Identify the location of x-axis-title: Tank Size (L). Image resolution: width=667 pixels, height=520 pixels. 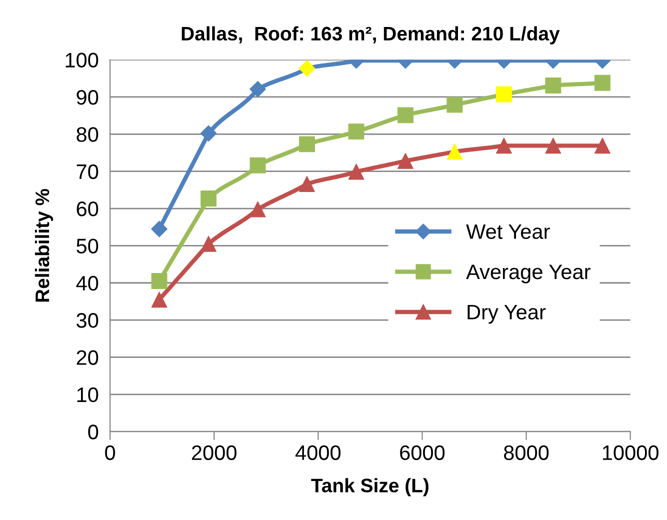
(369, 487).